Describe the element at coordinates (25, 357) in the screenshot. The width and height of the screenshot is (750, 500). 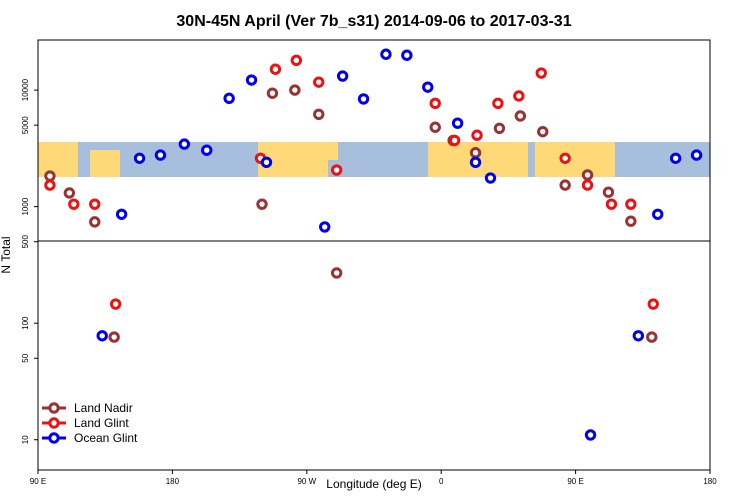
I see `y-tick-label: 50` at that location.